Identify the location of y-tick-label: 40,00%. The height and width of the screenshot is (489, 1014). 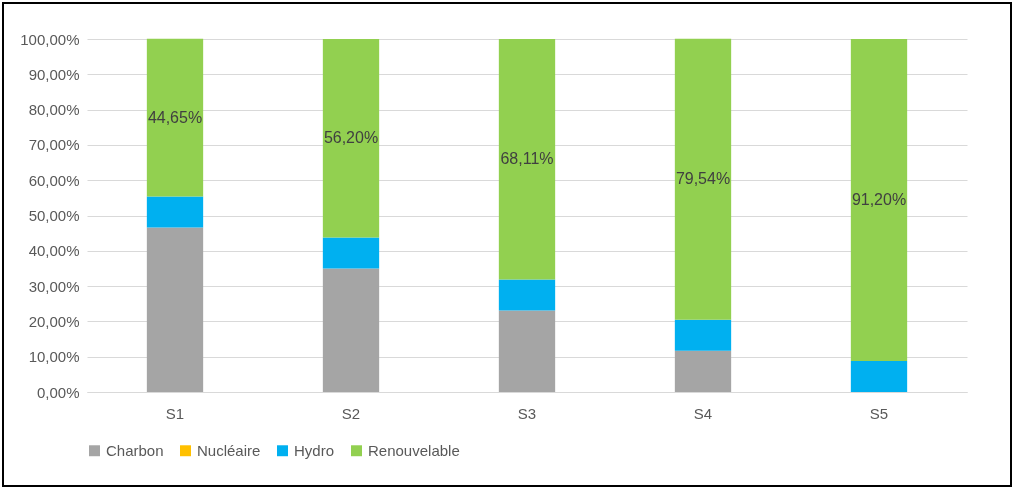
(54, 251).